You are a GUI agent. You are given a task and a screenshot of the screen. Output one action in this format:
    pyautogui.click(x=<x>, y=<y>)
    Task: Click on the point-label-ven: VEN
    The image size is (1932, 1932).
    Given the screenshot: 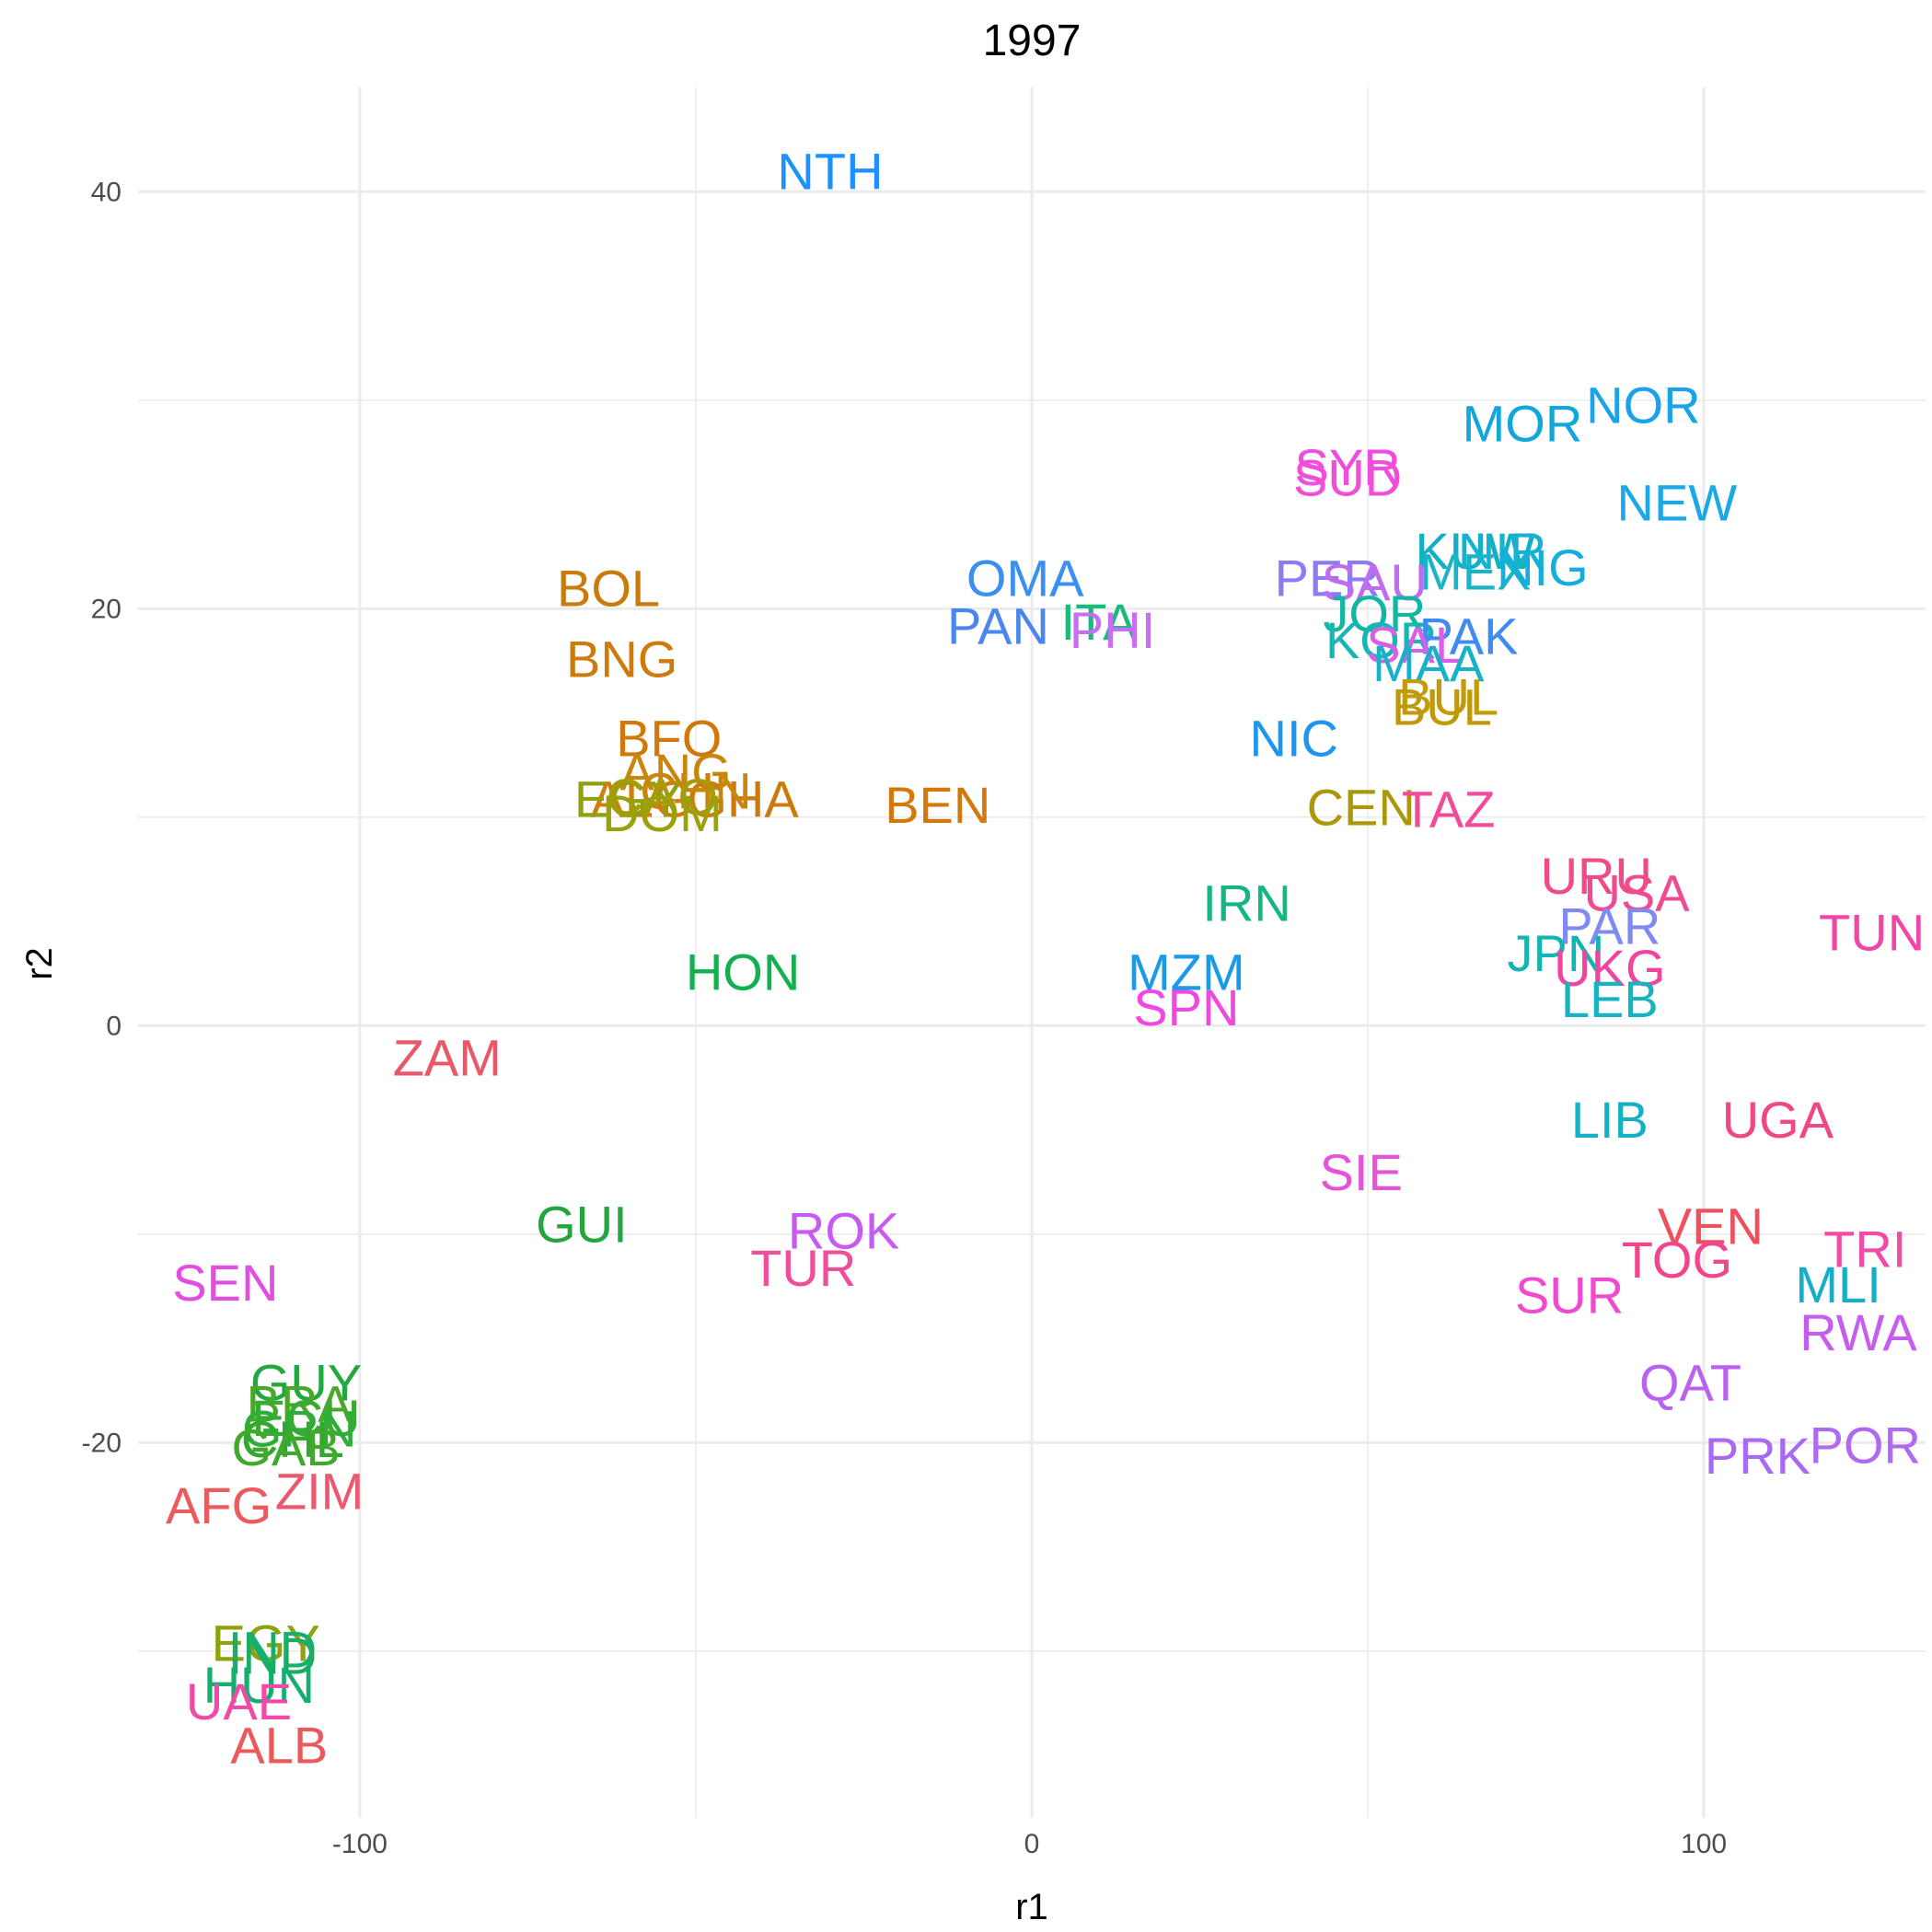 What is the action you would take?
    pyautogui.click(x=1711, y=1226)
    